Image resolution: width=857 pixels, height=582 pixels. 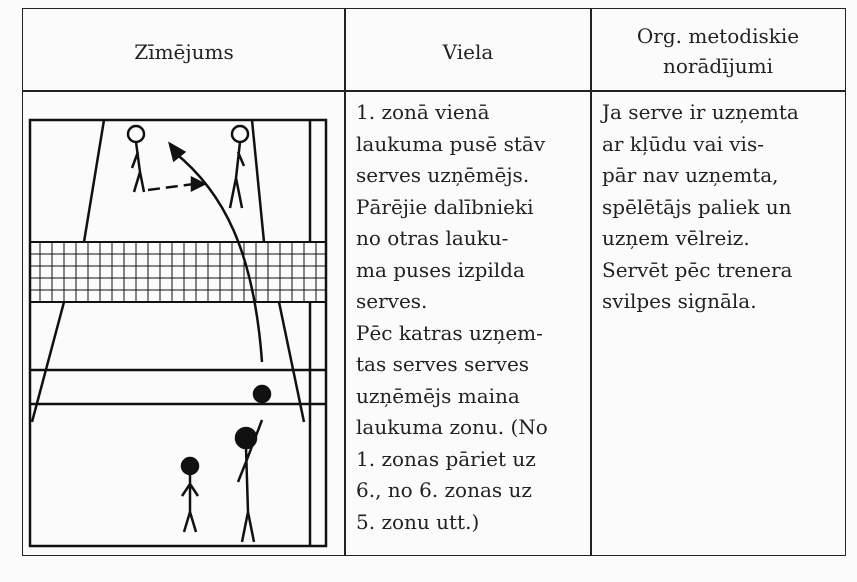 What do you see at coordinates (452, 427) in the screenshot?
I see `cell-text: laukuma zonu. (No` at bounding box center [452, 427].